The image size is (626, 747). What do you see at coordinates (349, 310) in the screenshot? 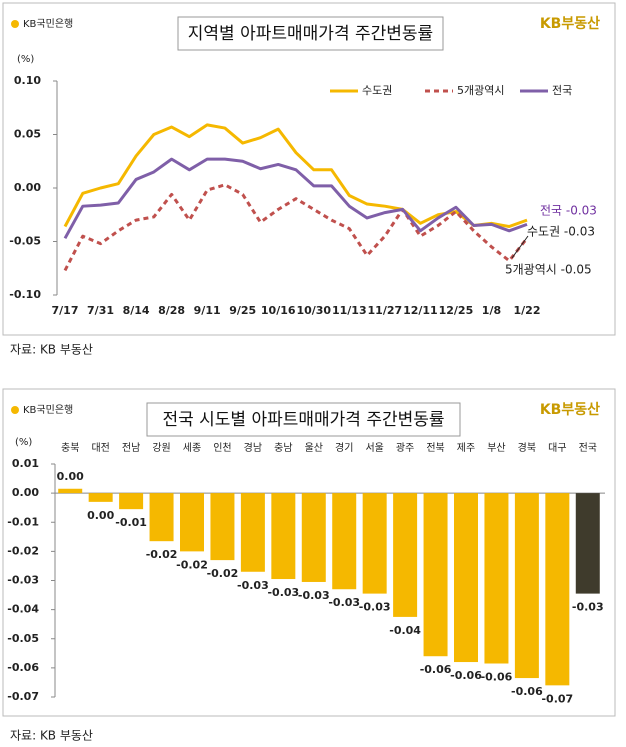
I see `x-tick-label: 11/13` at bounding box center [349, 310].